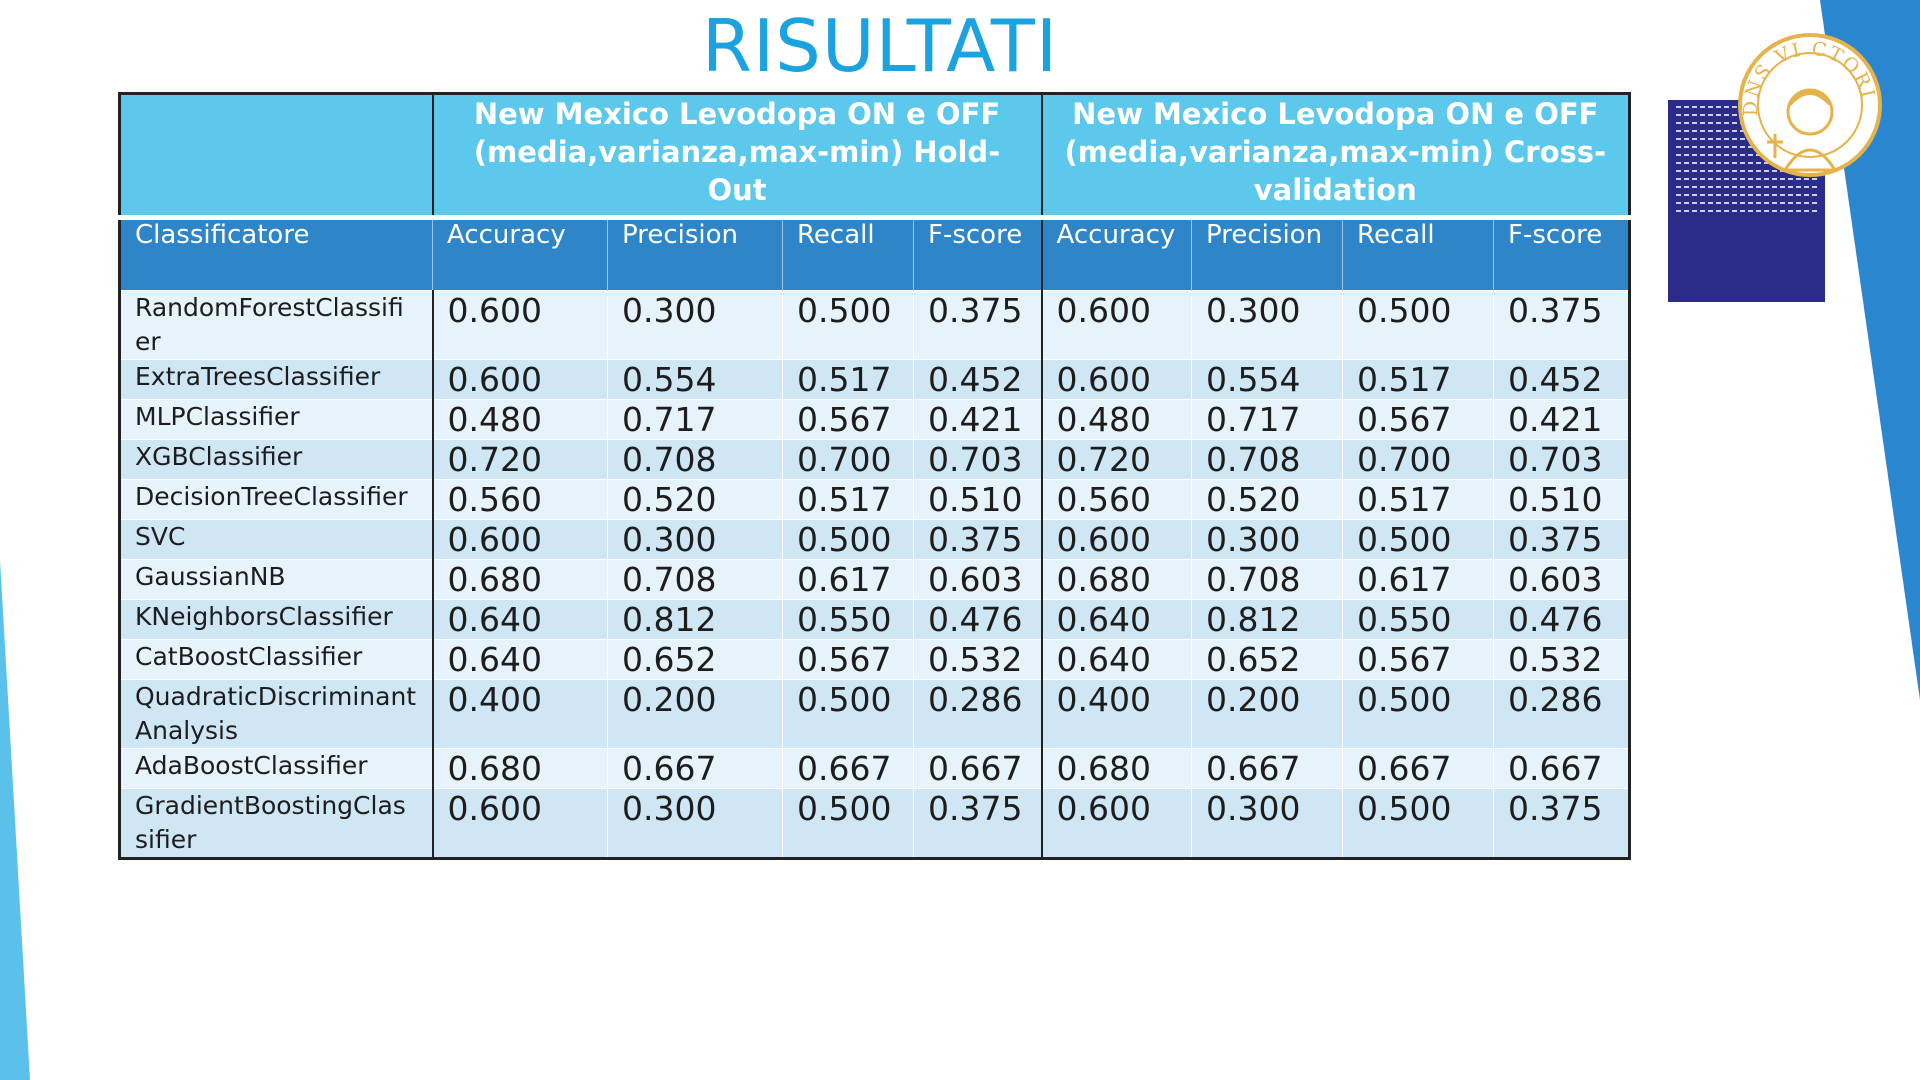 This screenshot has width=1920, height=1080. I want to click on metric-cell: 0.554, so click(695, 379).